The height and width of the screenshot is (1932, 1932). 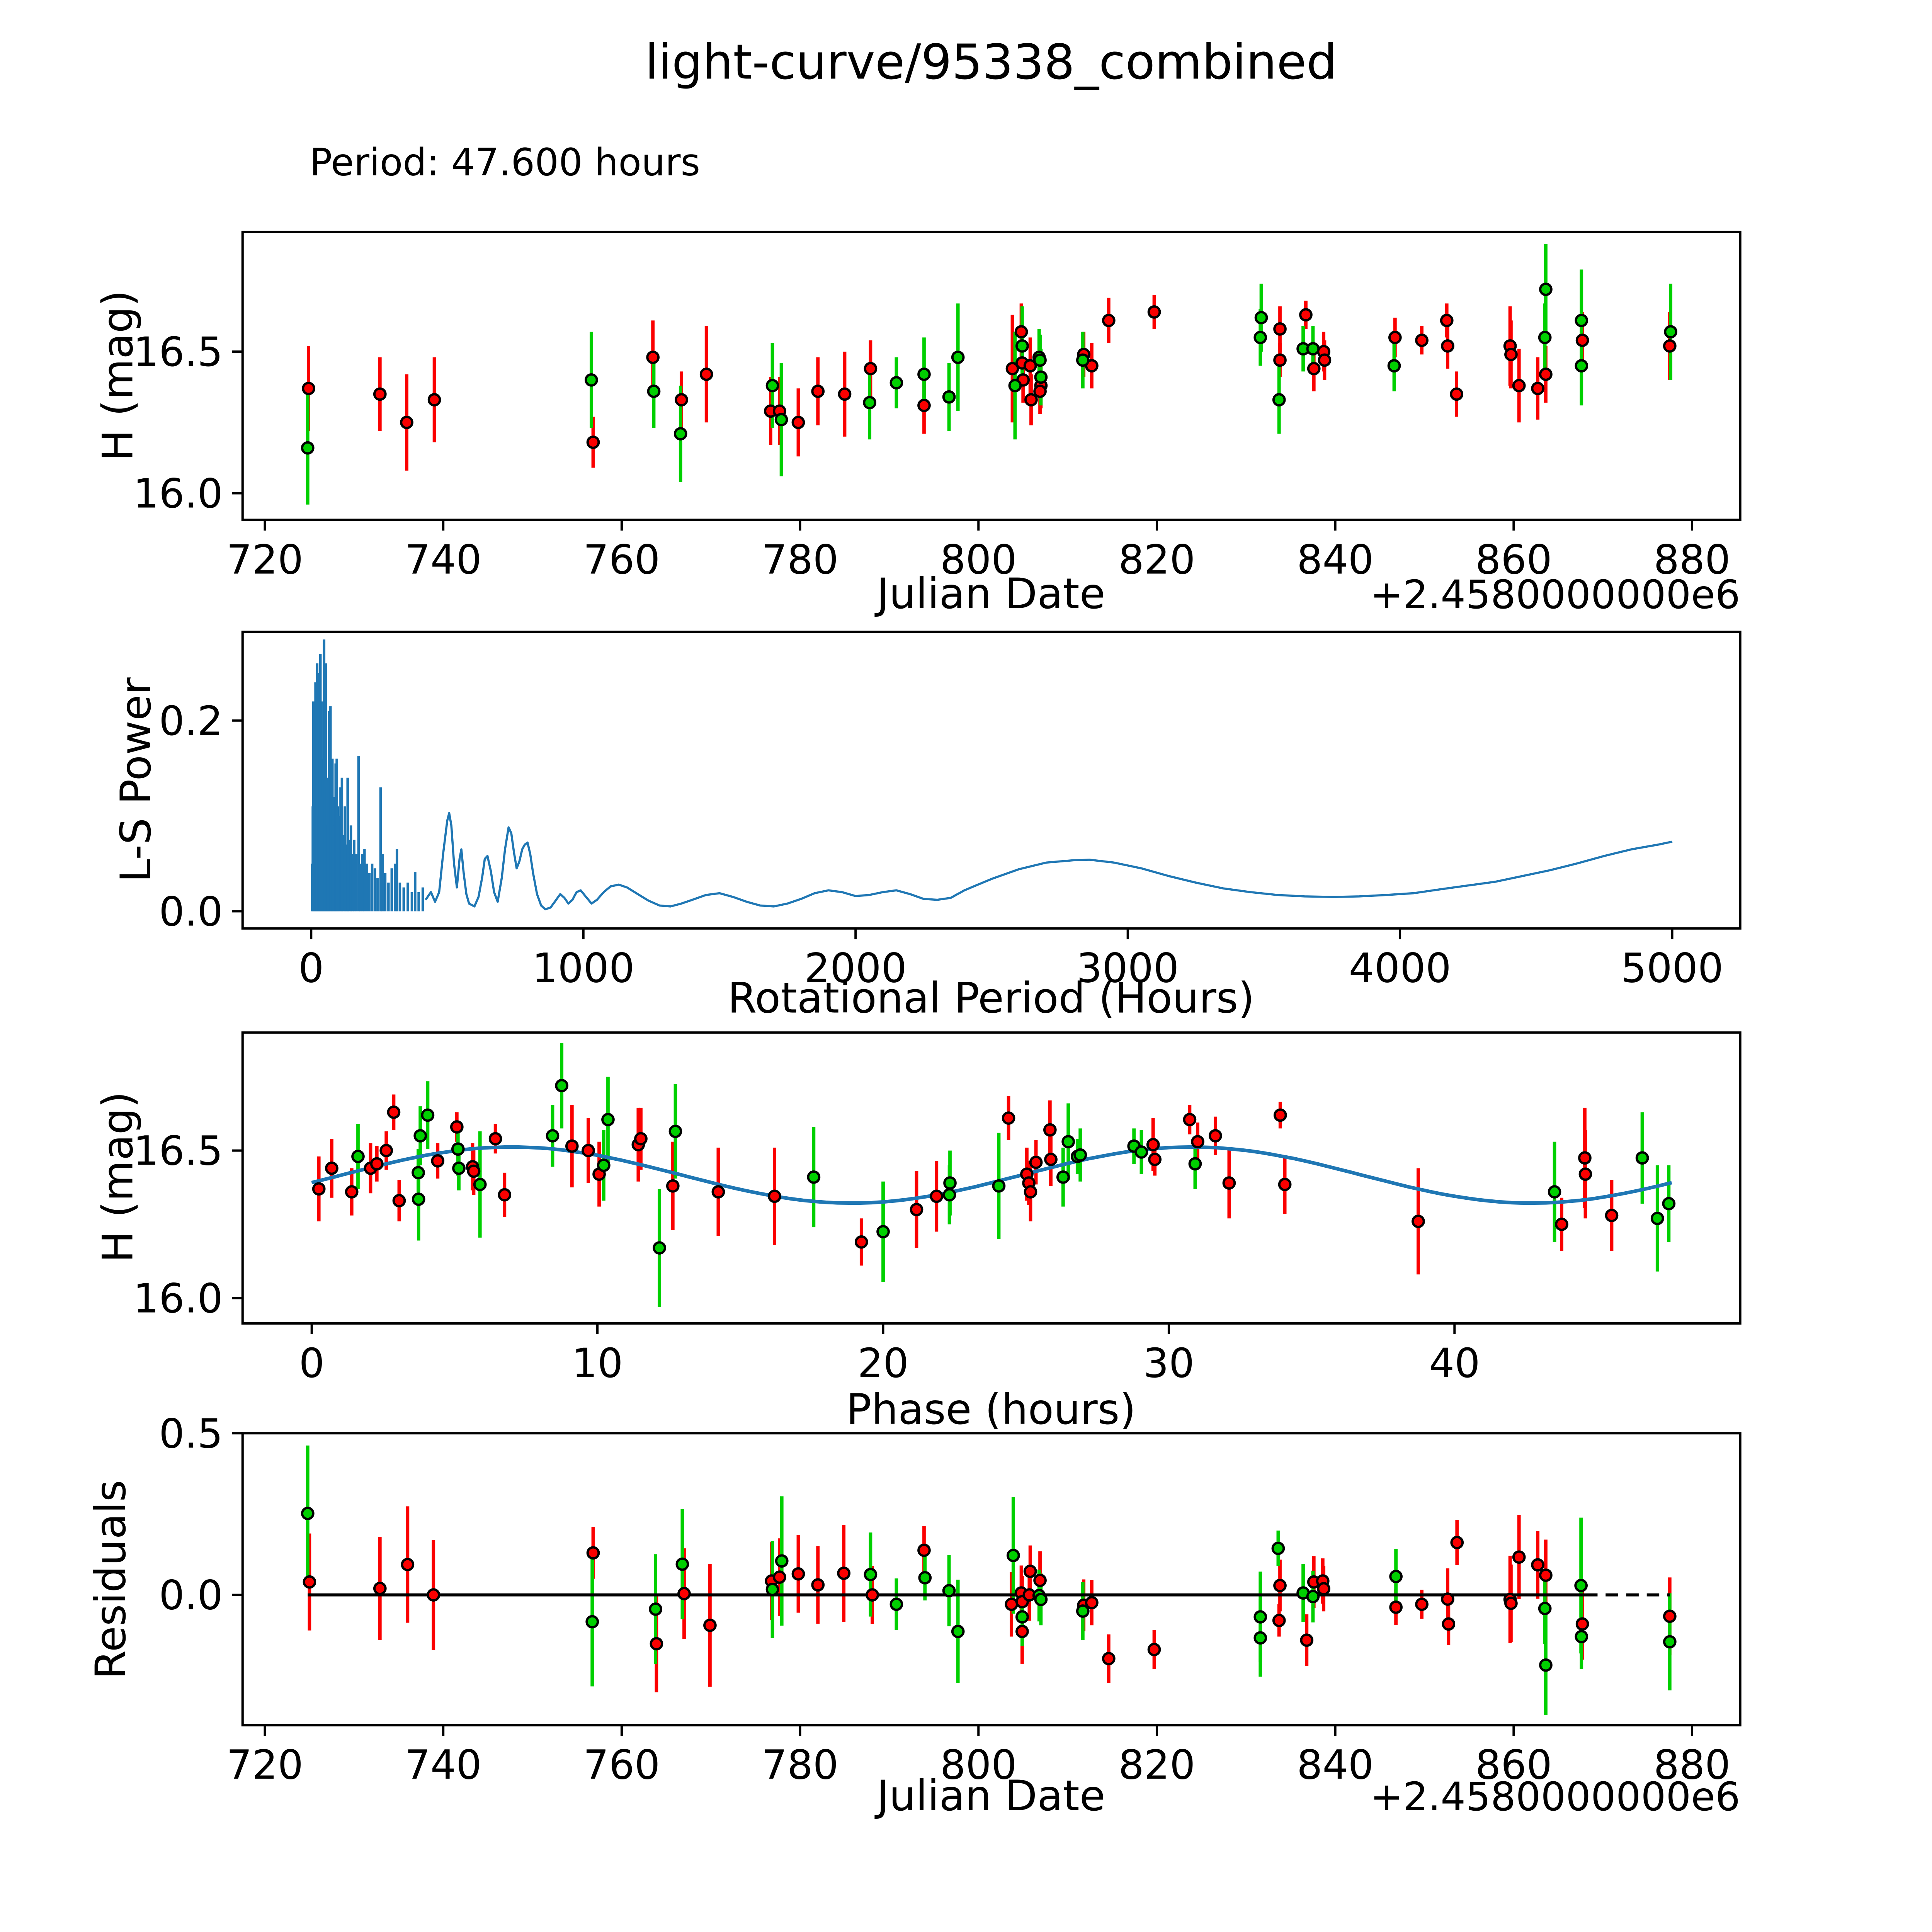 I want to click on lightcurve-axes-box, so click(x=992, y=376).